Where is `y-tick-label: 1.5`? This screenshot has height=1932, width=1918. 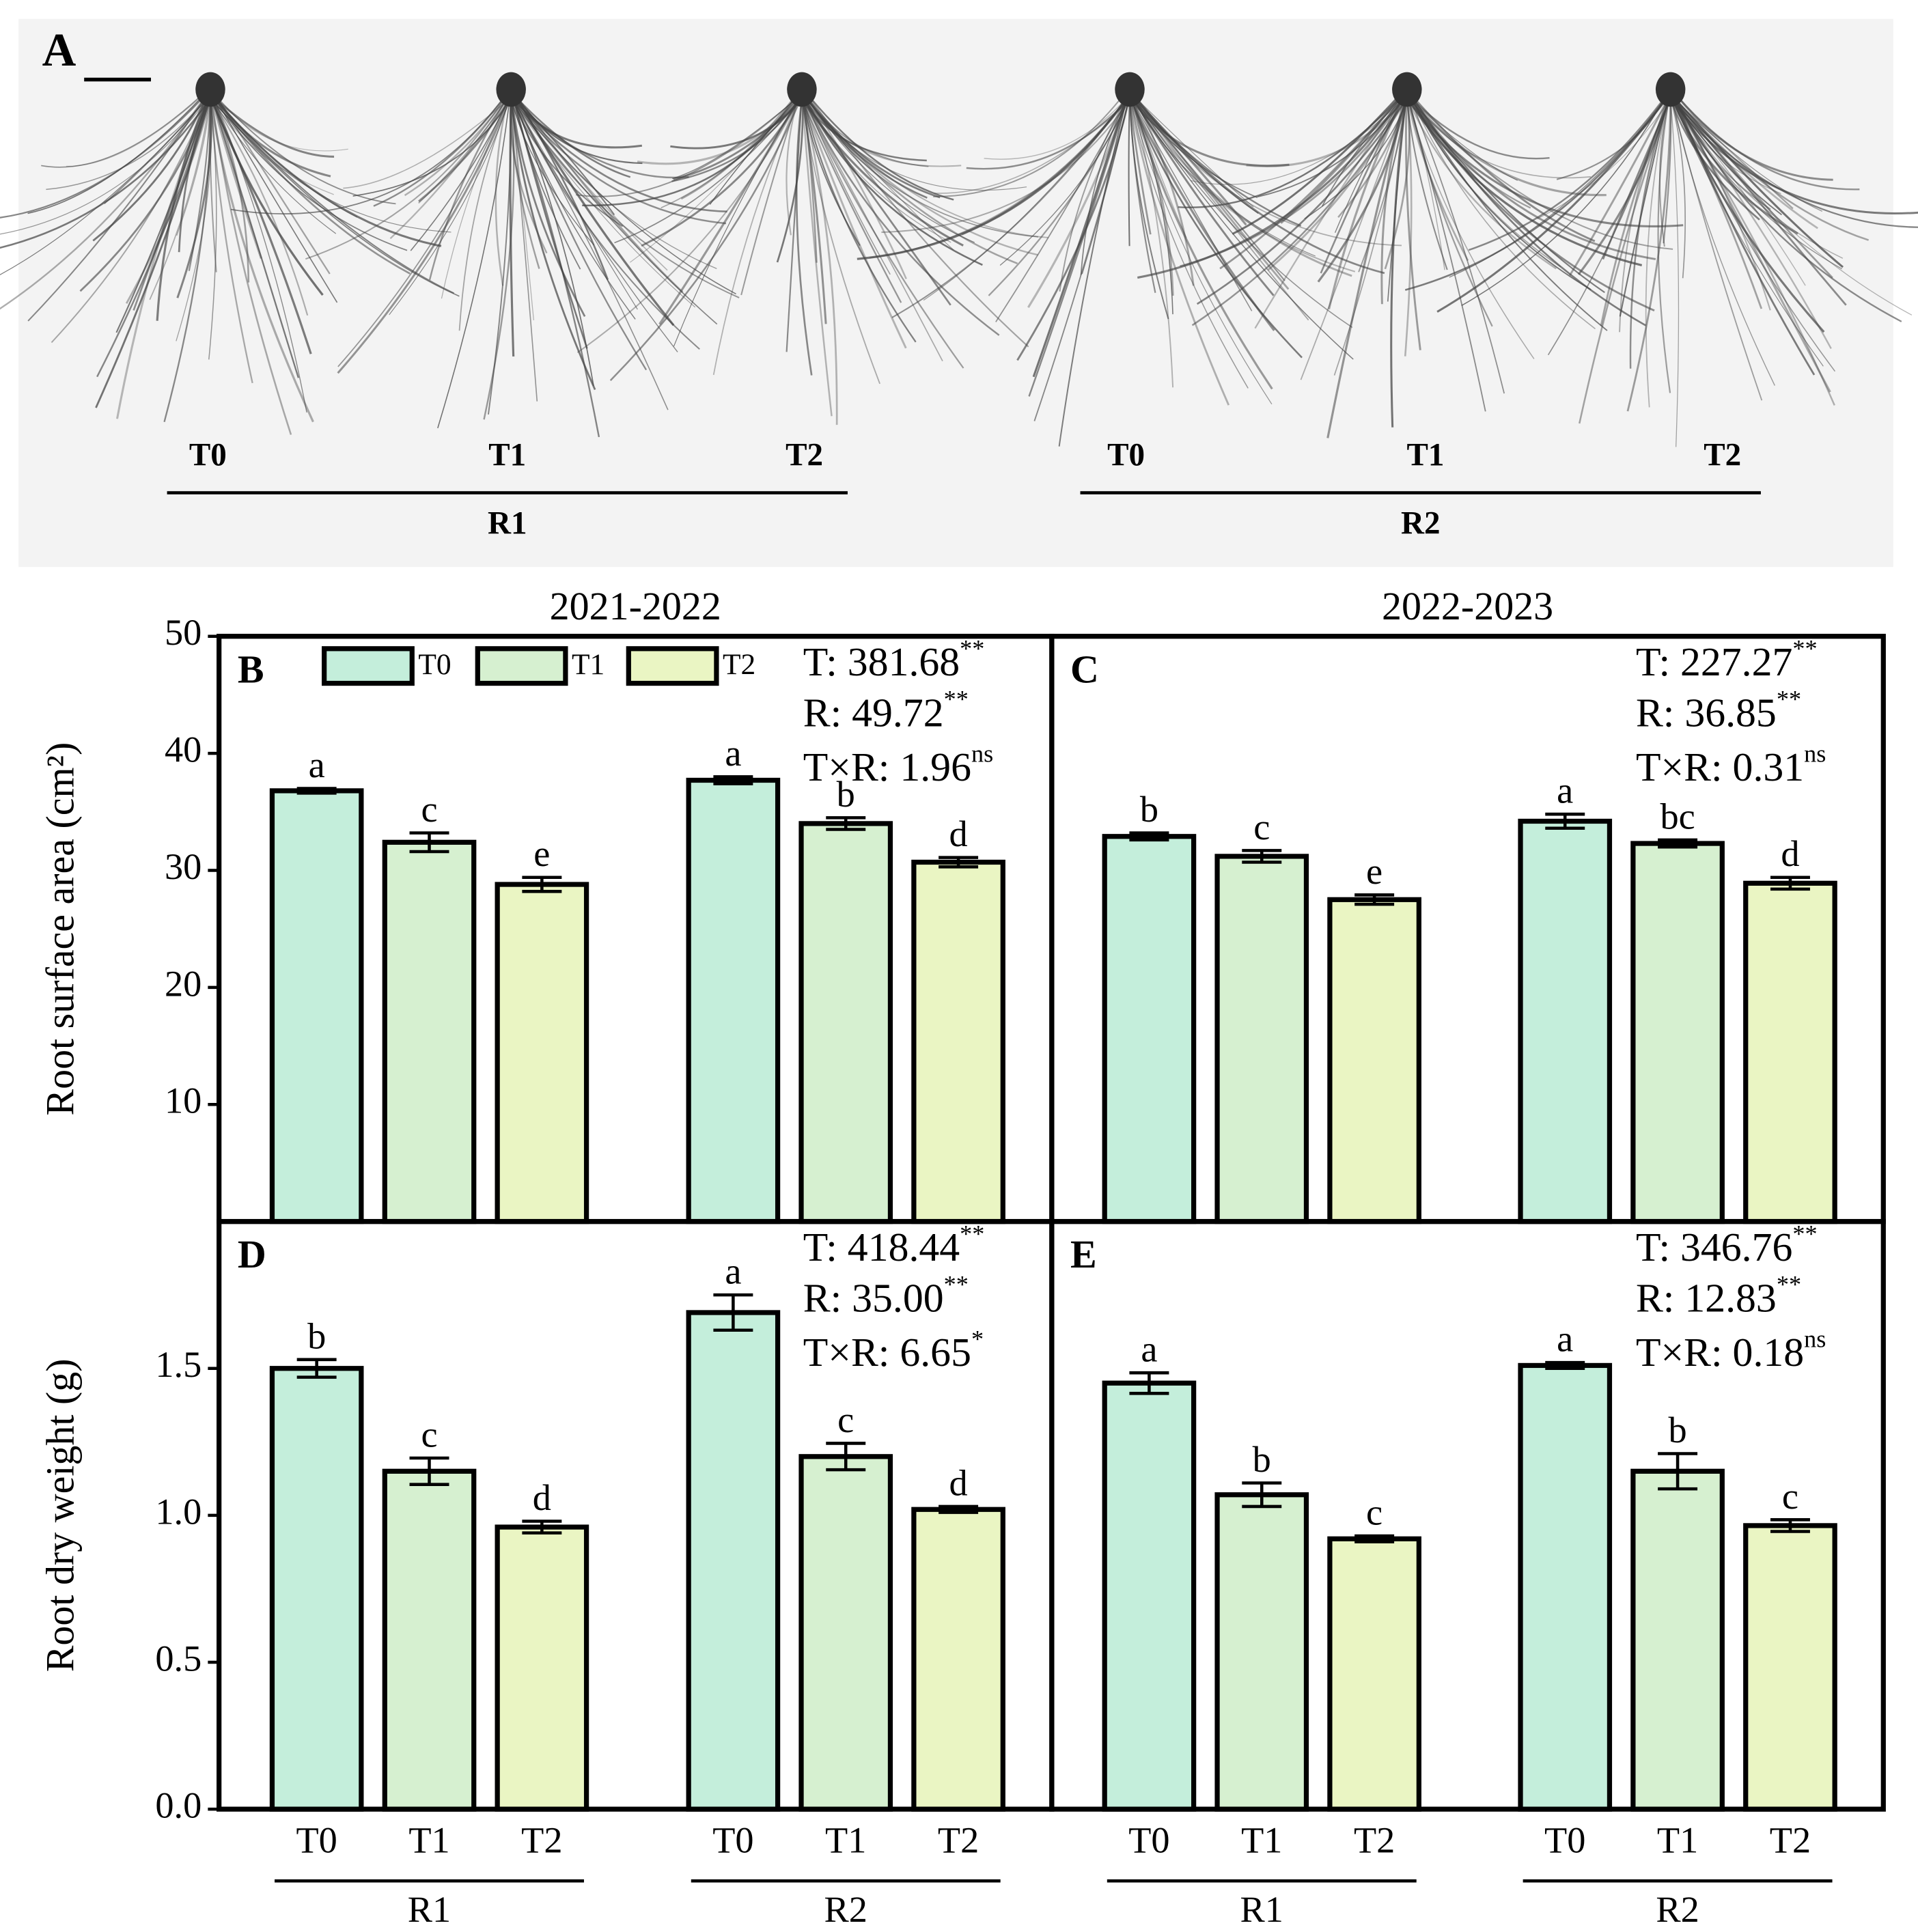 y-tick-label: 1.5 is located at coordinates (178, 1364).